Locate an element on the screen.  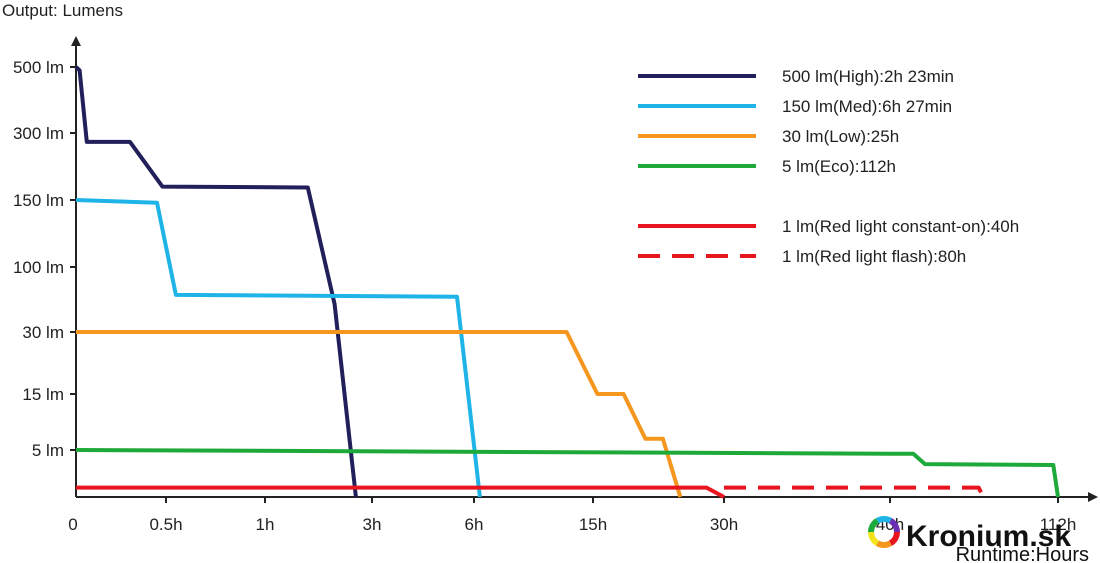
x-tick-label: 15h is located at coordinates (593, 524).